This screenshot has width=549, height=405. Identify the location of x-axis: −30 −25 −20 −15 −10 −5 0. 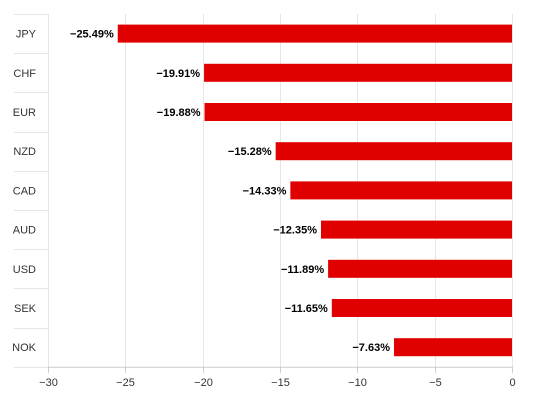
(277, 377).